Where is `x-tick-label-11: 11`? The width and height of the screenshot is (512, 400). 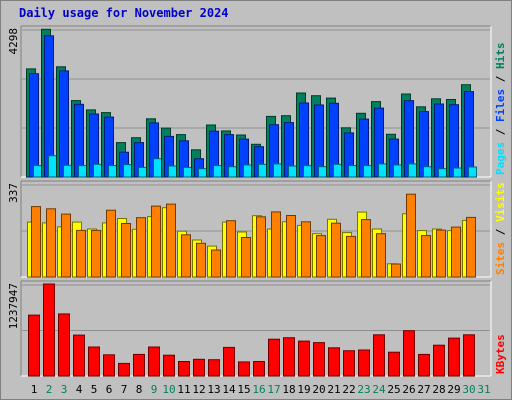 x-tick-label-11: 11 is located at coordinates (183, 389).